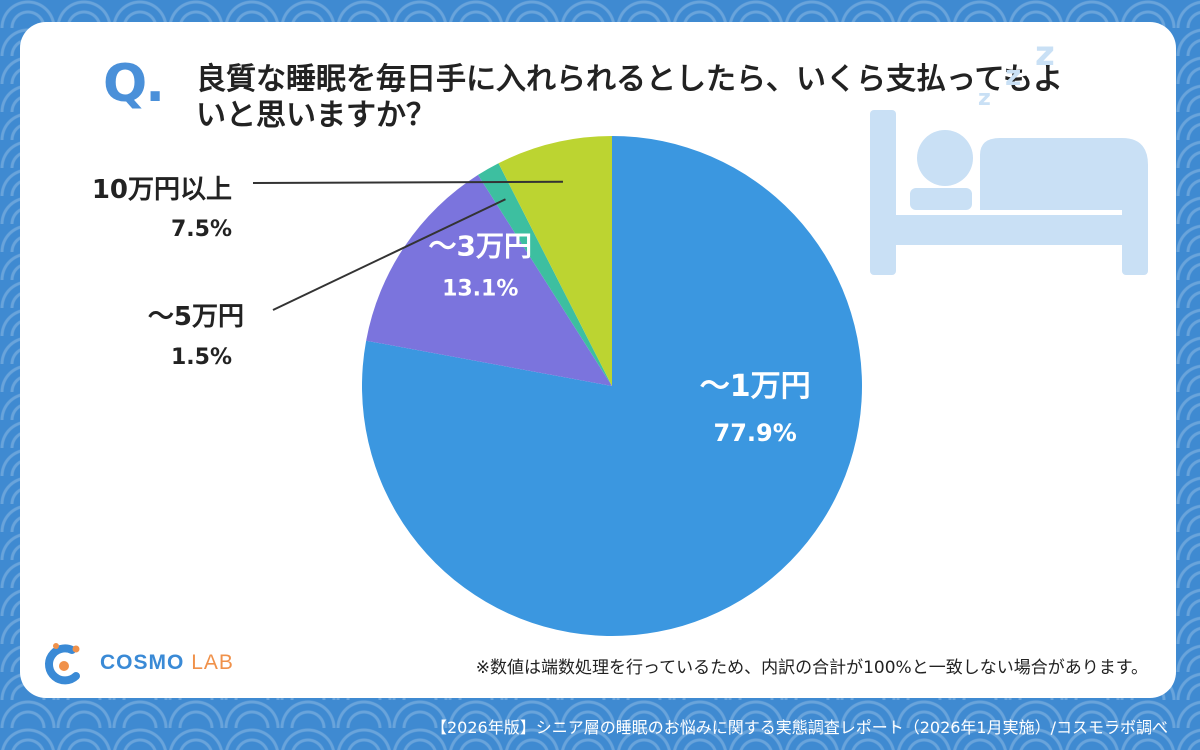 This screenshot has height=750, width=1200. Describe the element at coordinates (162, 190) in the screenshot. I see `slice-label-3: 10万円以上` at that location.